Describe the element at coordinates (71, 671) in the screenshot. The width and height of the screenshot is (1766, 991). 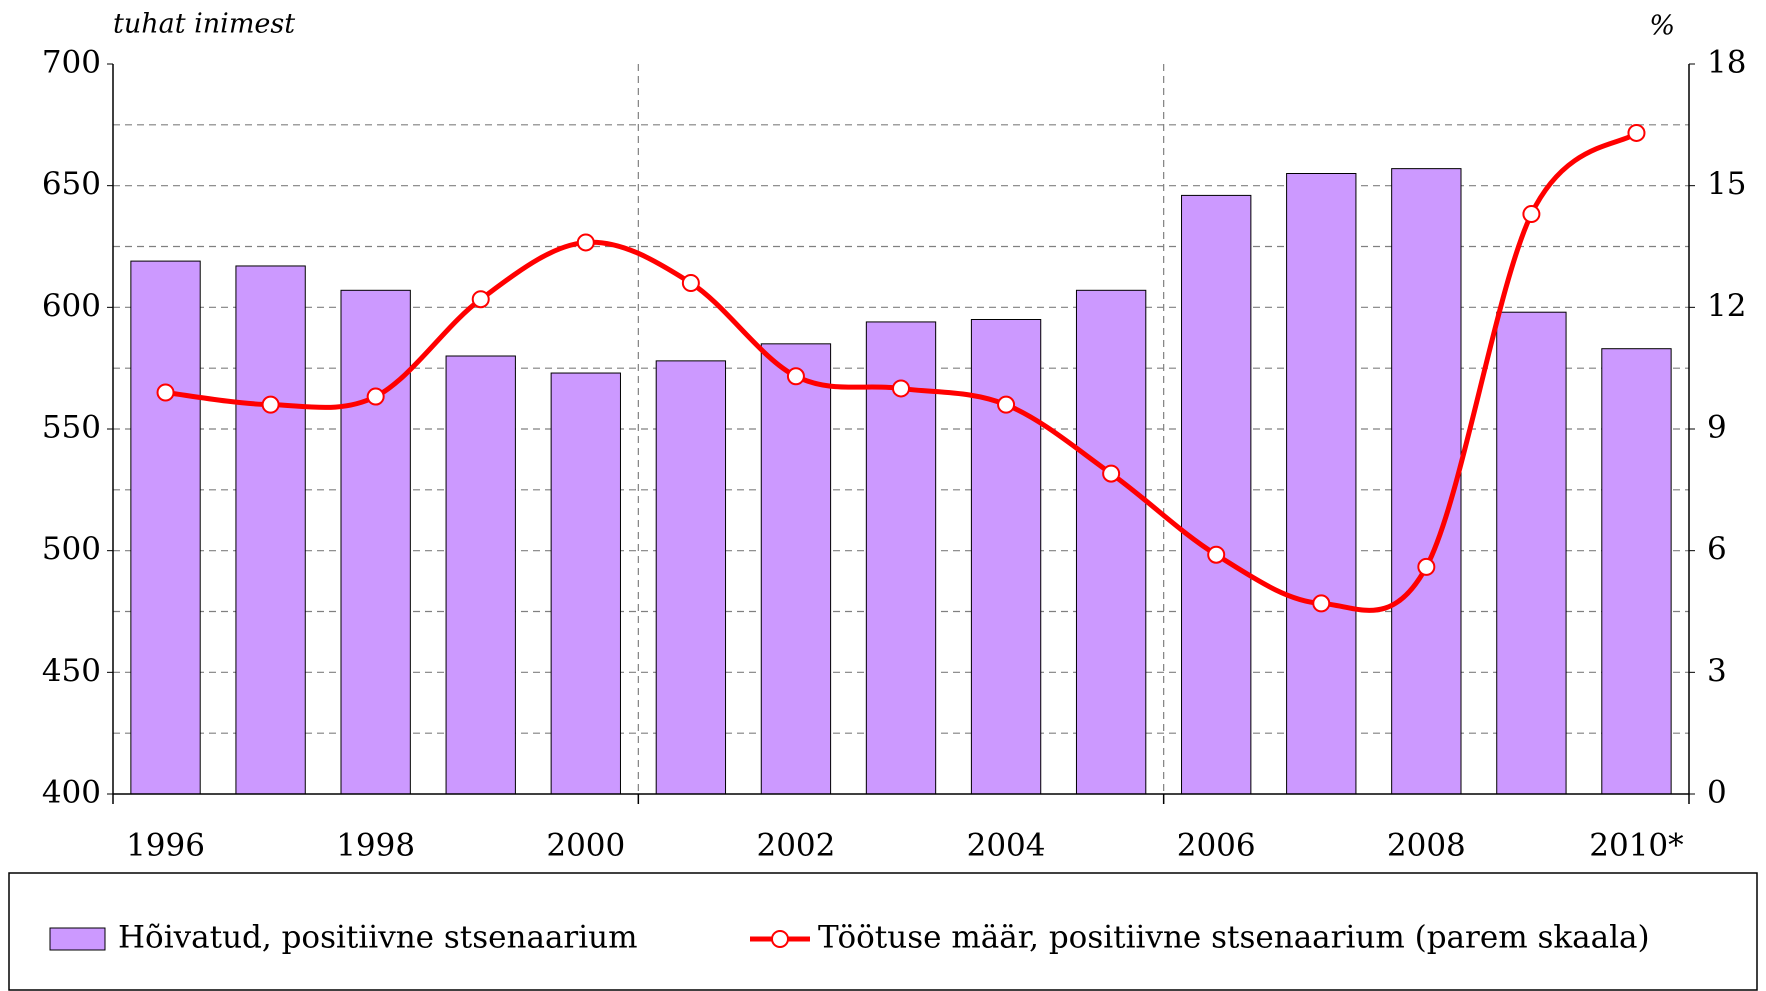
I see `y-tick-label: 450` at that location.